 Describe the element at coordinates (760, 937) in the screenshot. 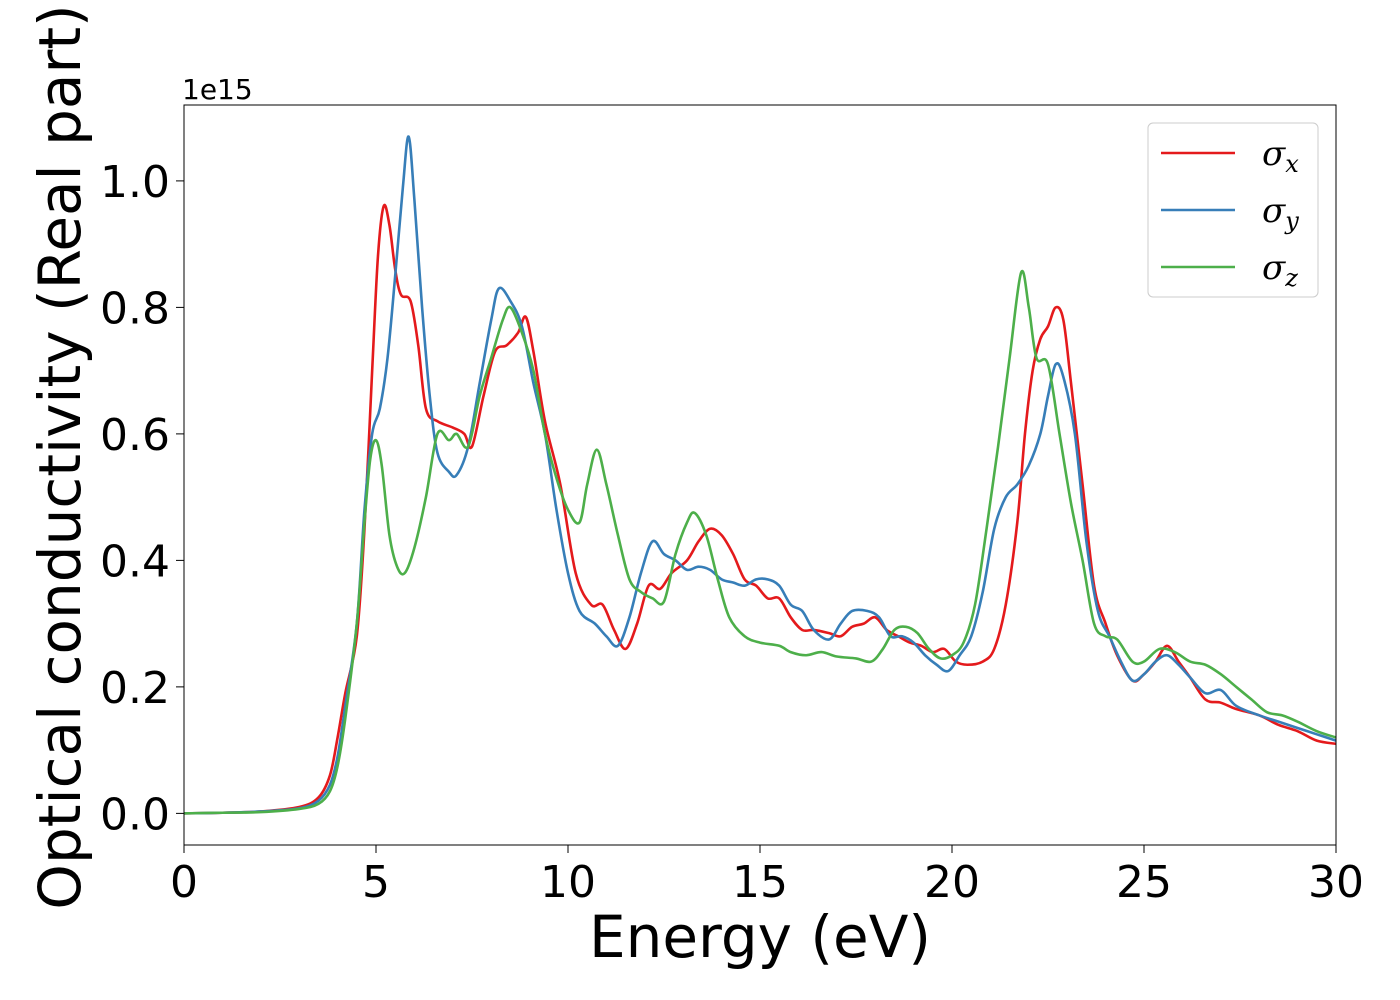

I see `x-axis-title: Energy (eV)` at that location.